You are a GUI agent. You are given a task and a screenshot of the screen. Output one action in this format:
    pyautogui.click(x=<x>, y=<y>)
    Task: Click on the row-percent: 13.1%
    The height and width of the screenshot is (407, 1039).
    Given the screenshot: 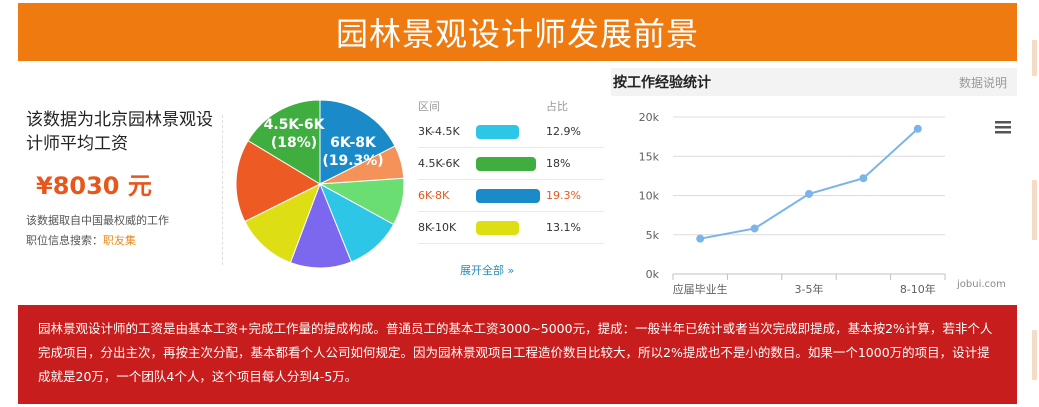 What is the action you would take?
    pyautogui.click(x=563, y=227)
    